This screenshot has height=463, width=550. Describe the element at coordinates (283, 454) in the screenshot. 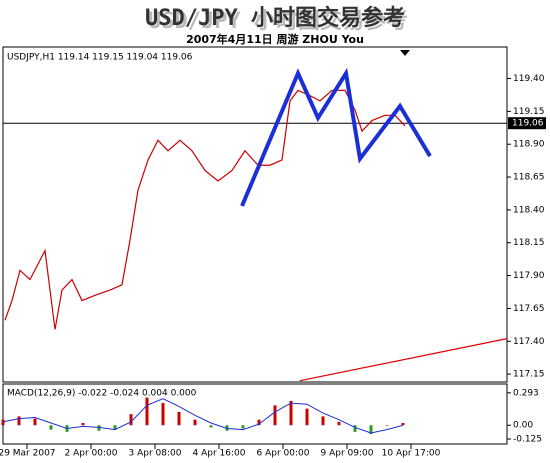

I see `x-tick-label: 6 Apr 00:00` at that location.